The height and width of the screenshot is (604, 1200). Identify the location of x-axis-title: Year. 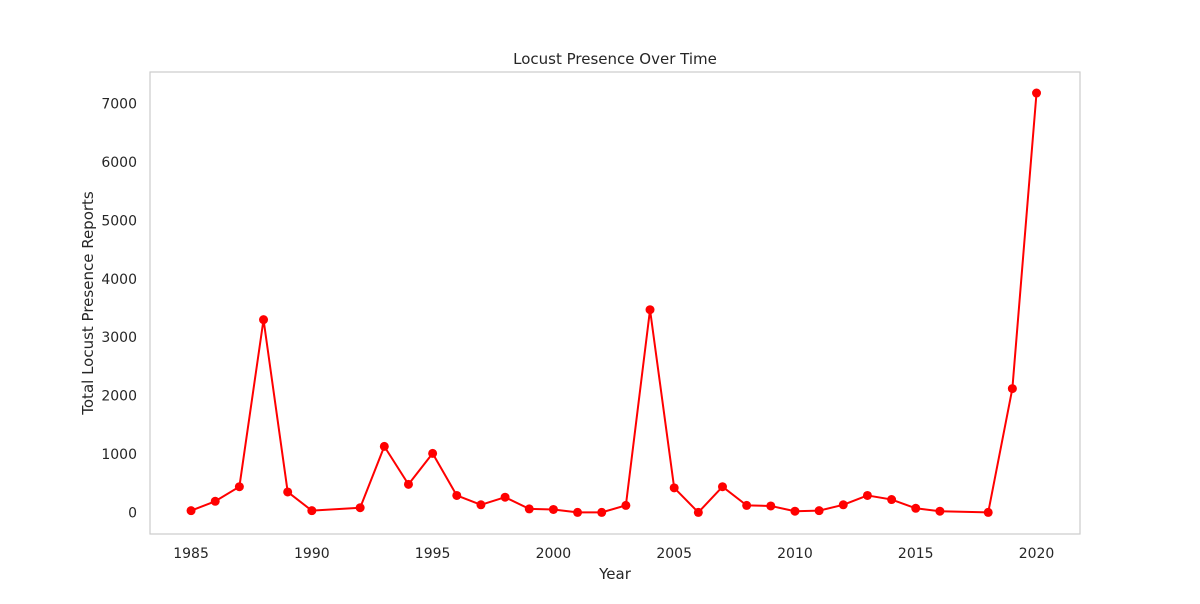
(615, 574).